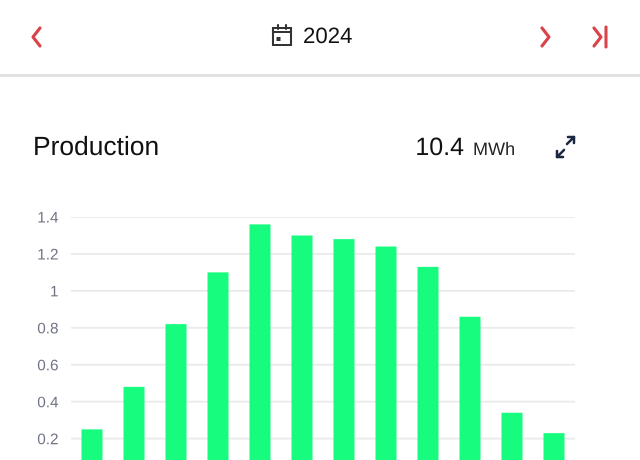 The width and height of the screenshot is (640, 460). I want to click on y-tick-label: 1, so click(54, 291).